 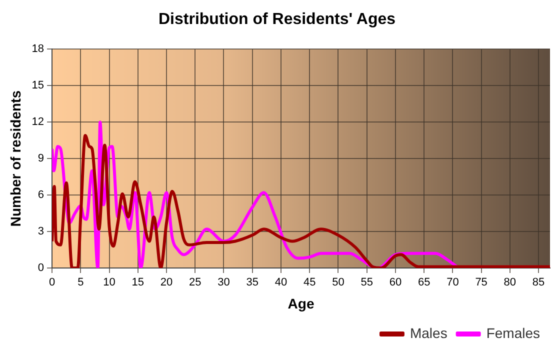 I want to click on x-tick-label: 65, so click(x=424, y=282).